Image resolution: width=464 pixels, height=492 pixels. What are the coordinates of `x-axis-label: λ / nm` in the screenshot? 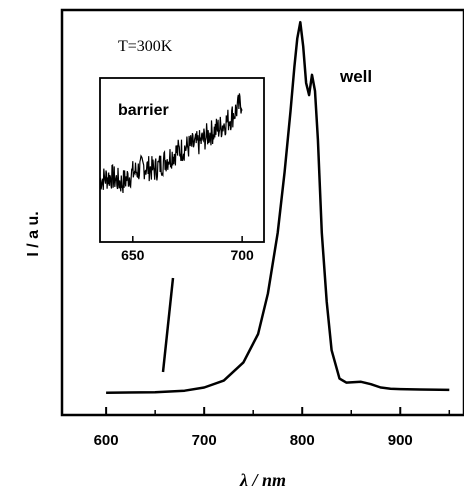 It's located at (262, 480).